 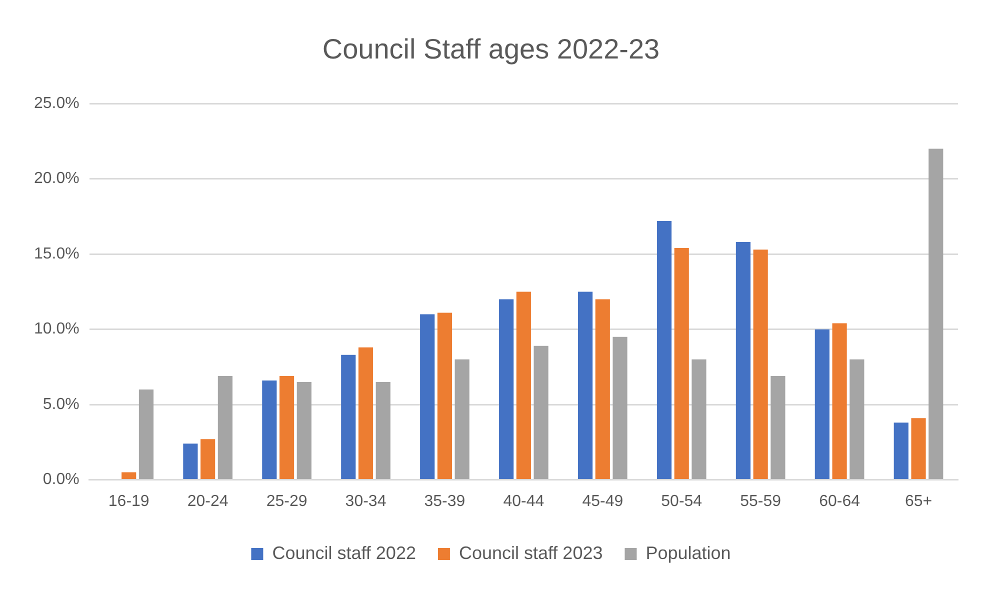 I want to click on chart-title: Council Staff ages 2022-23, so click(x=491, y=49).